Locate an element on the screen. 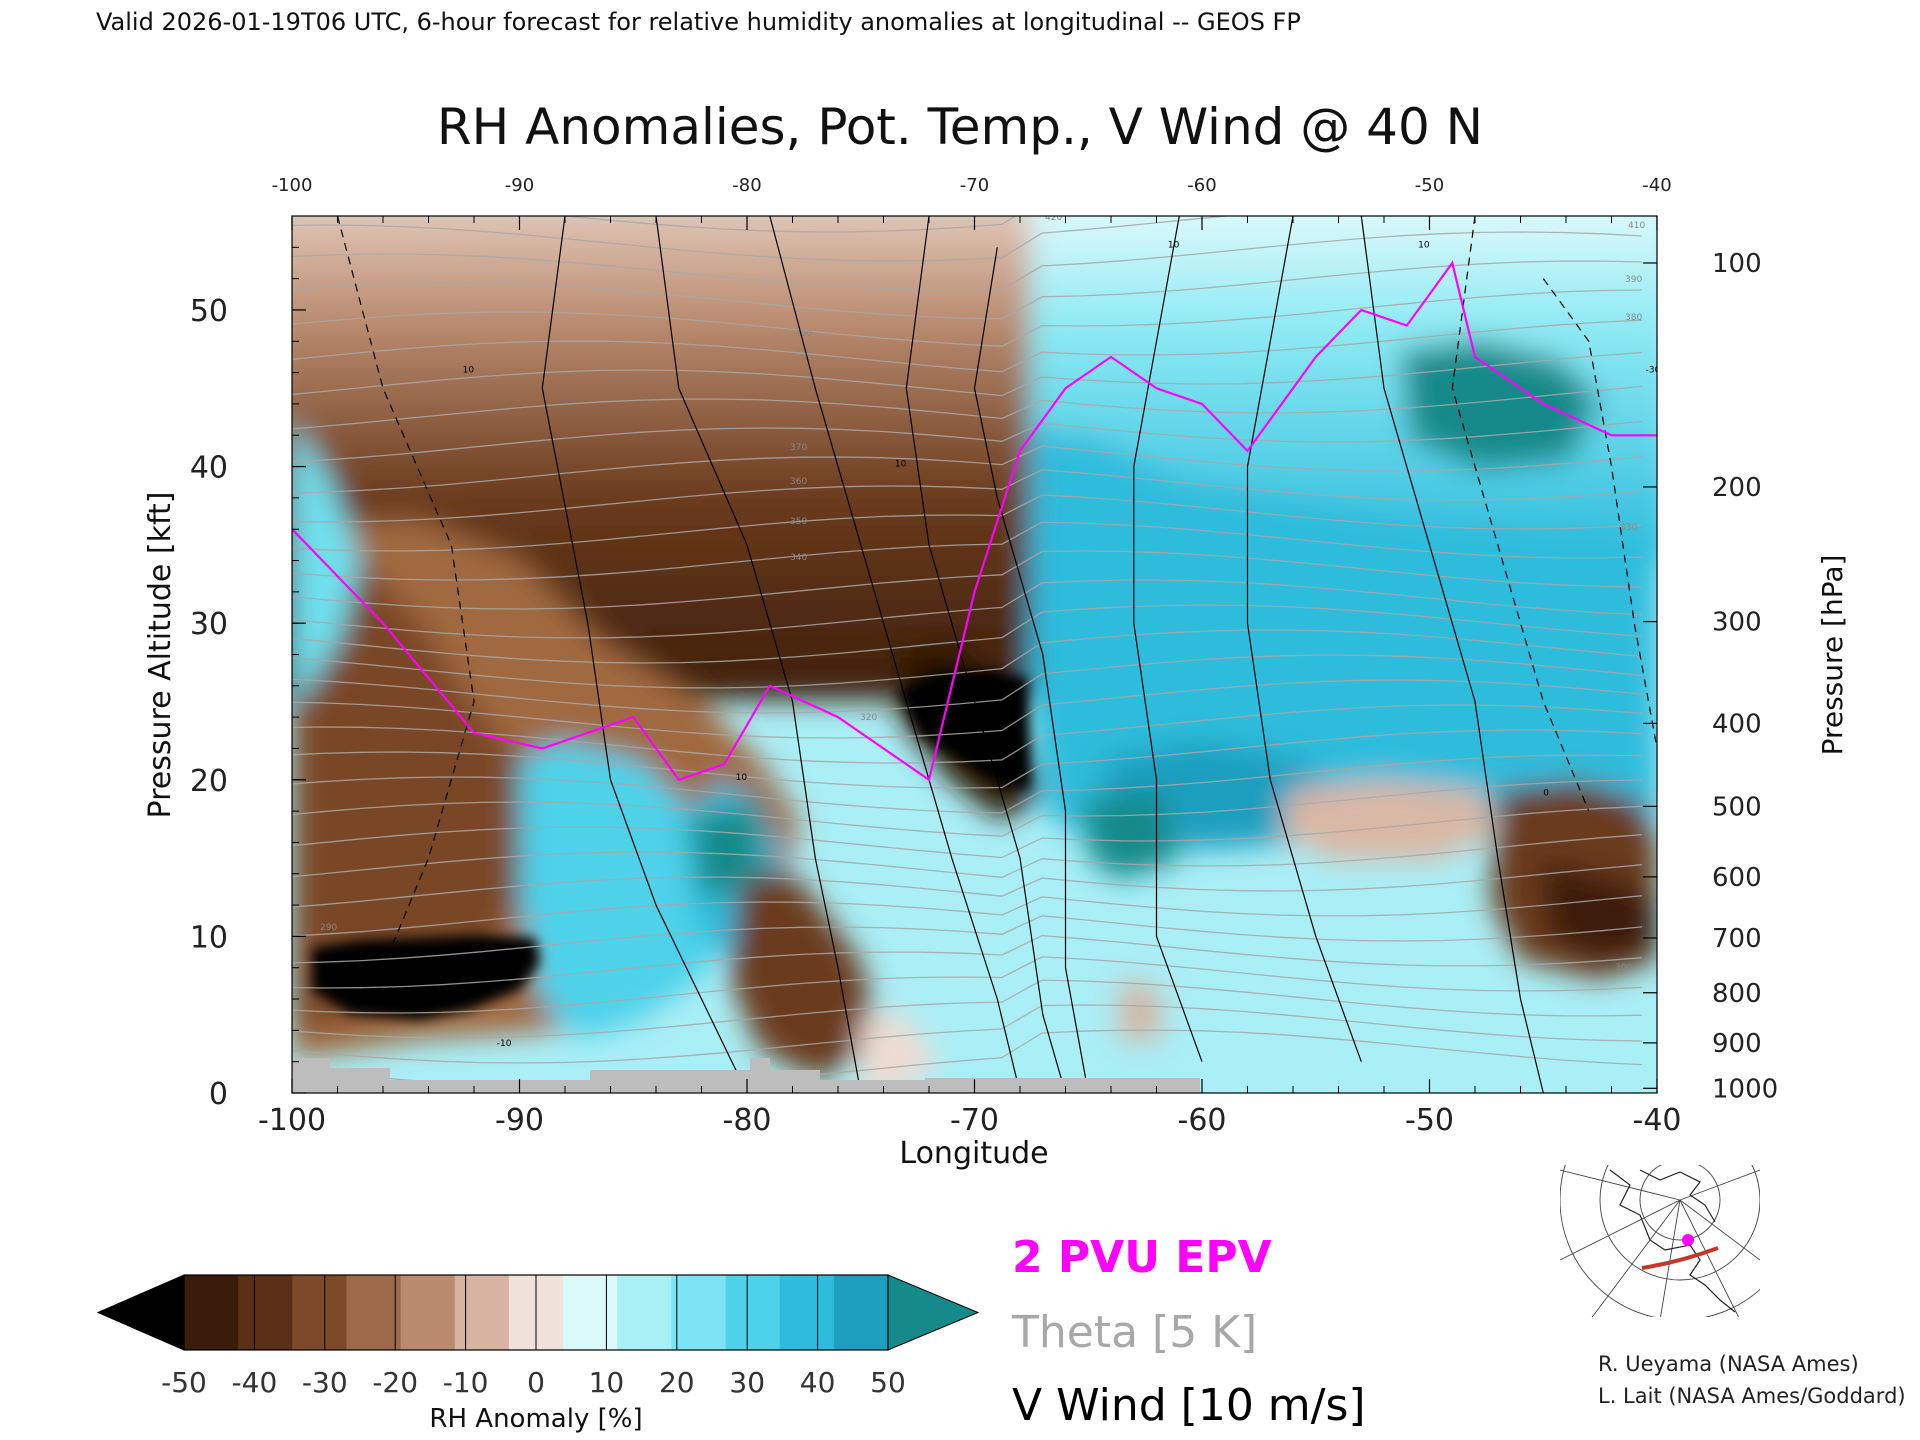 The image size is (1920, 1440). legend-epv: 2 PVU EPV is located at coordinates (1142, 1257).